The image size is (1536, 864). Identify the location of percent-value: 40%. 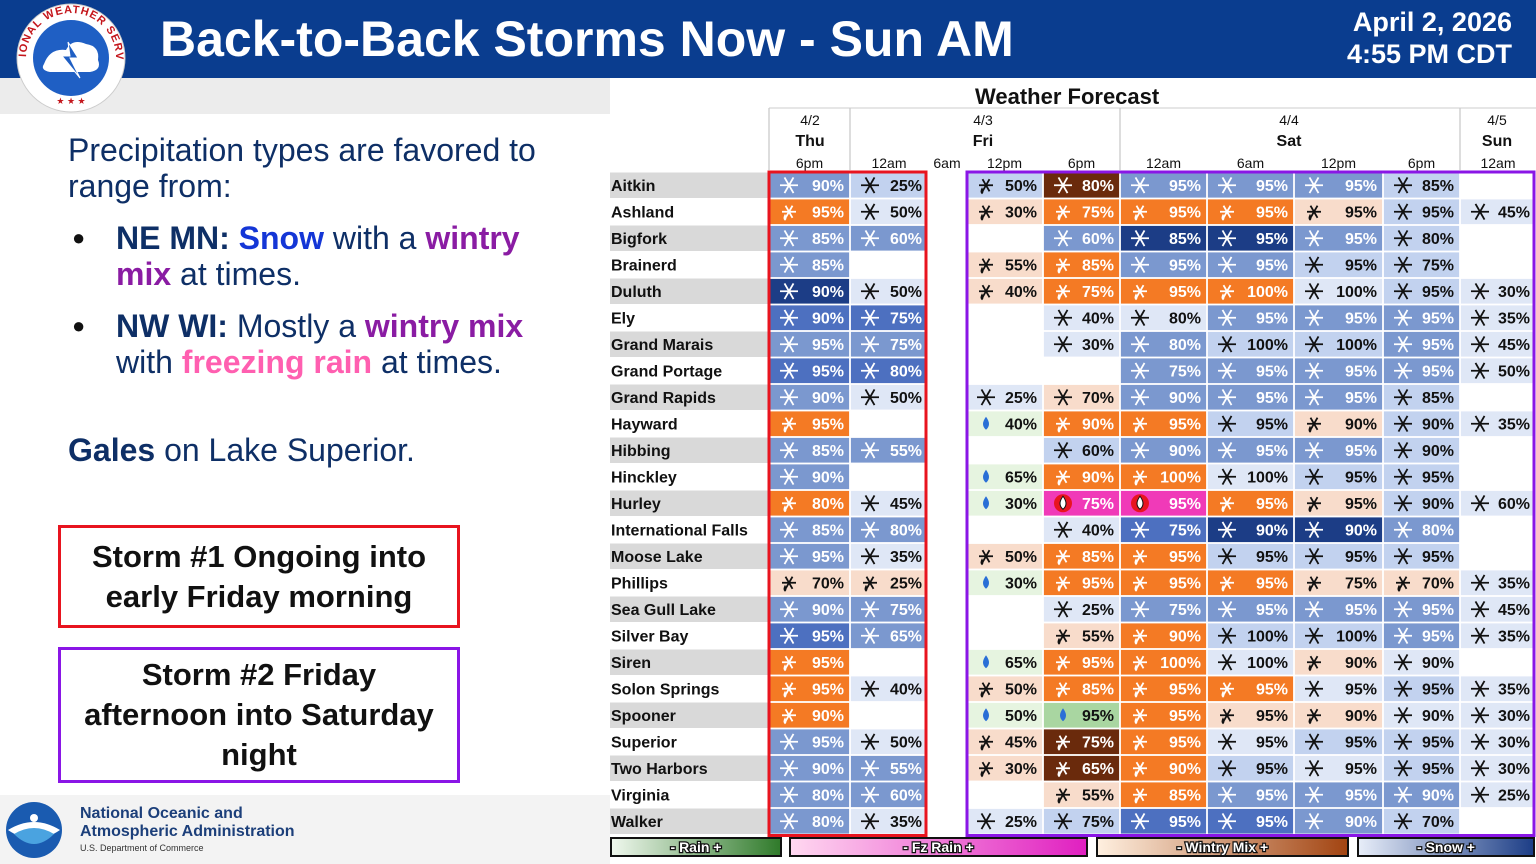
(1098, 319).